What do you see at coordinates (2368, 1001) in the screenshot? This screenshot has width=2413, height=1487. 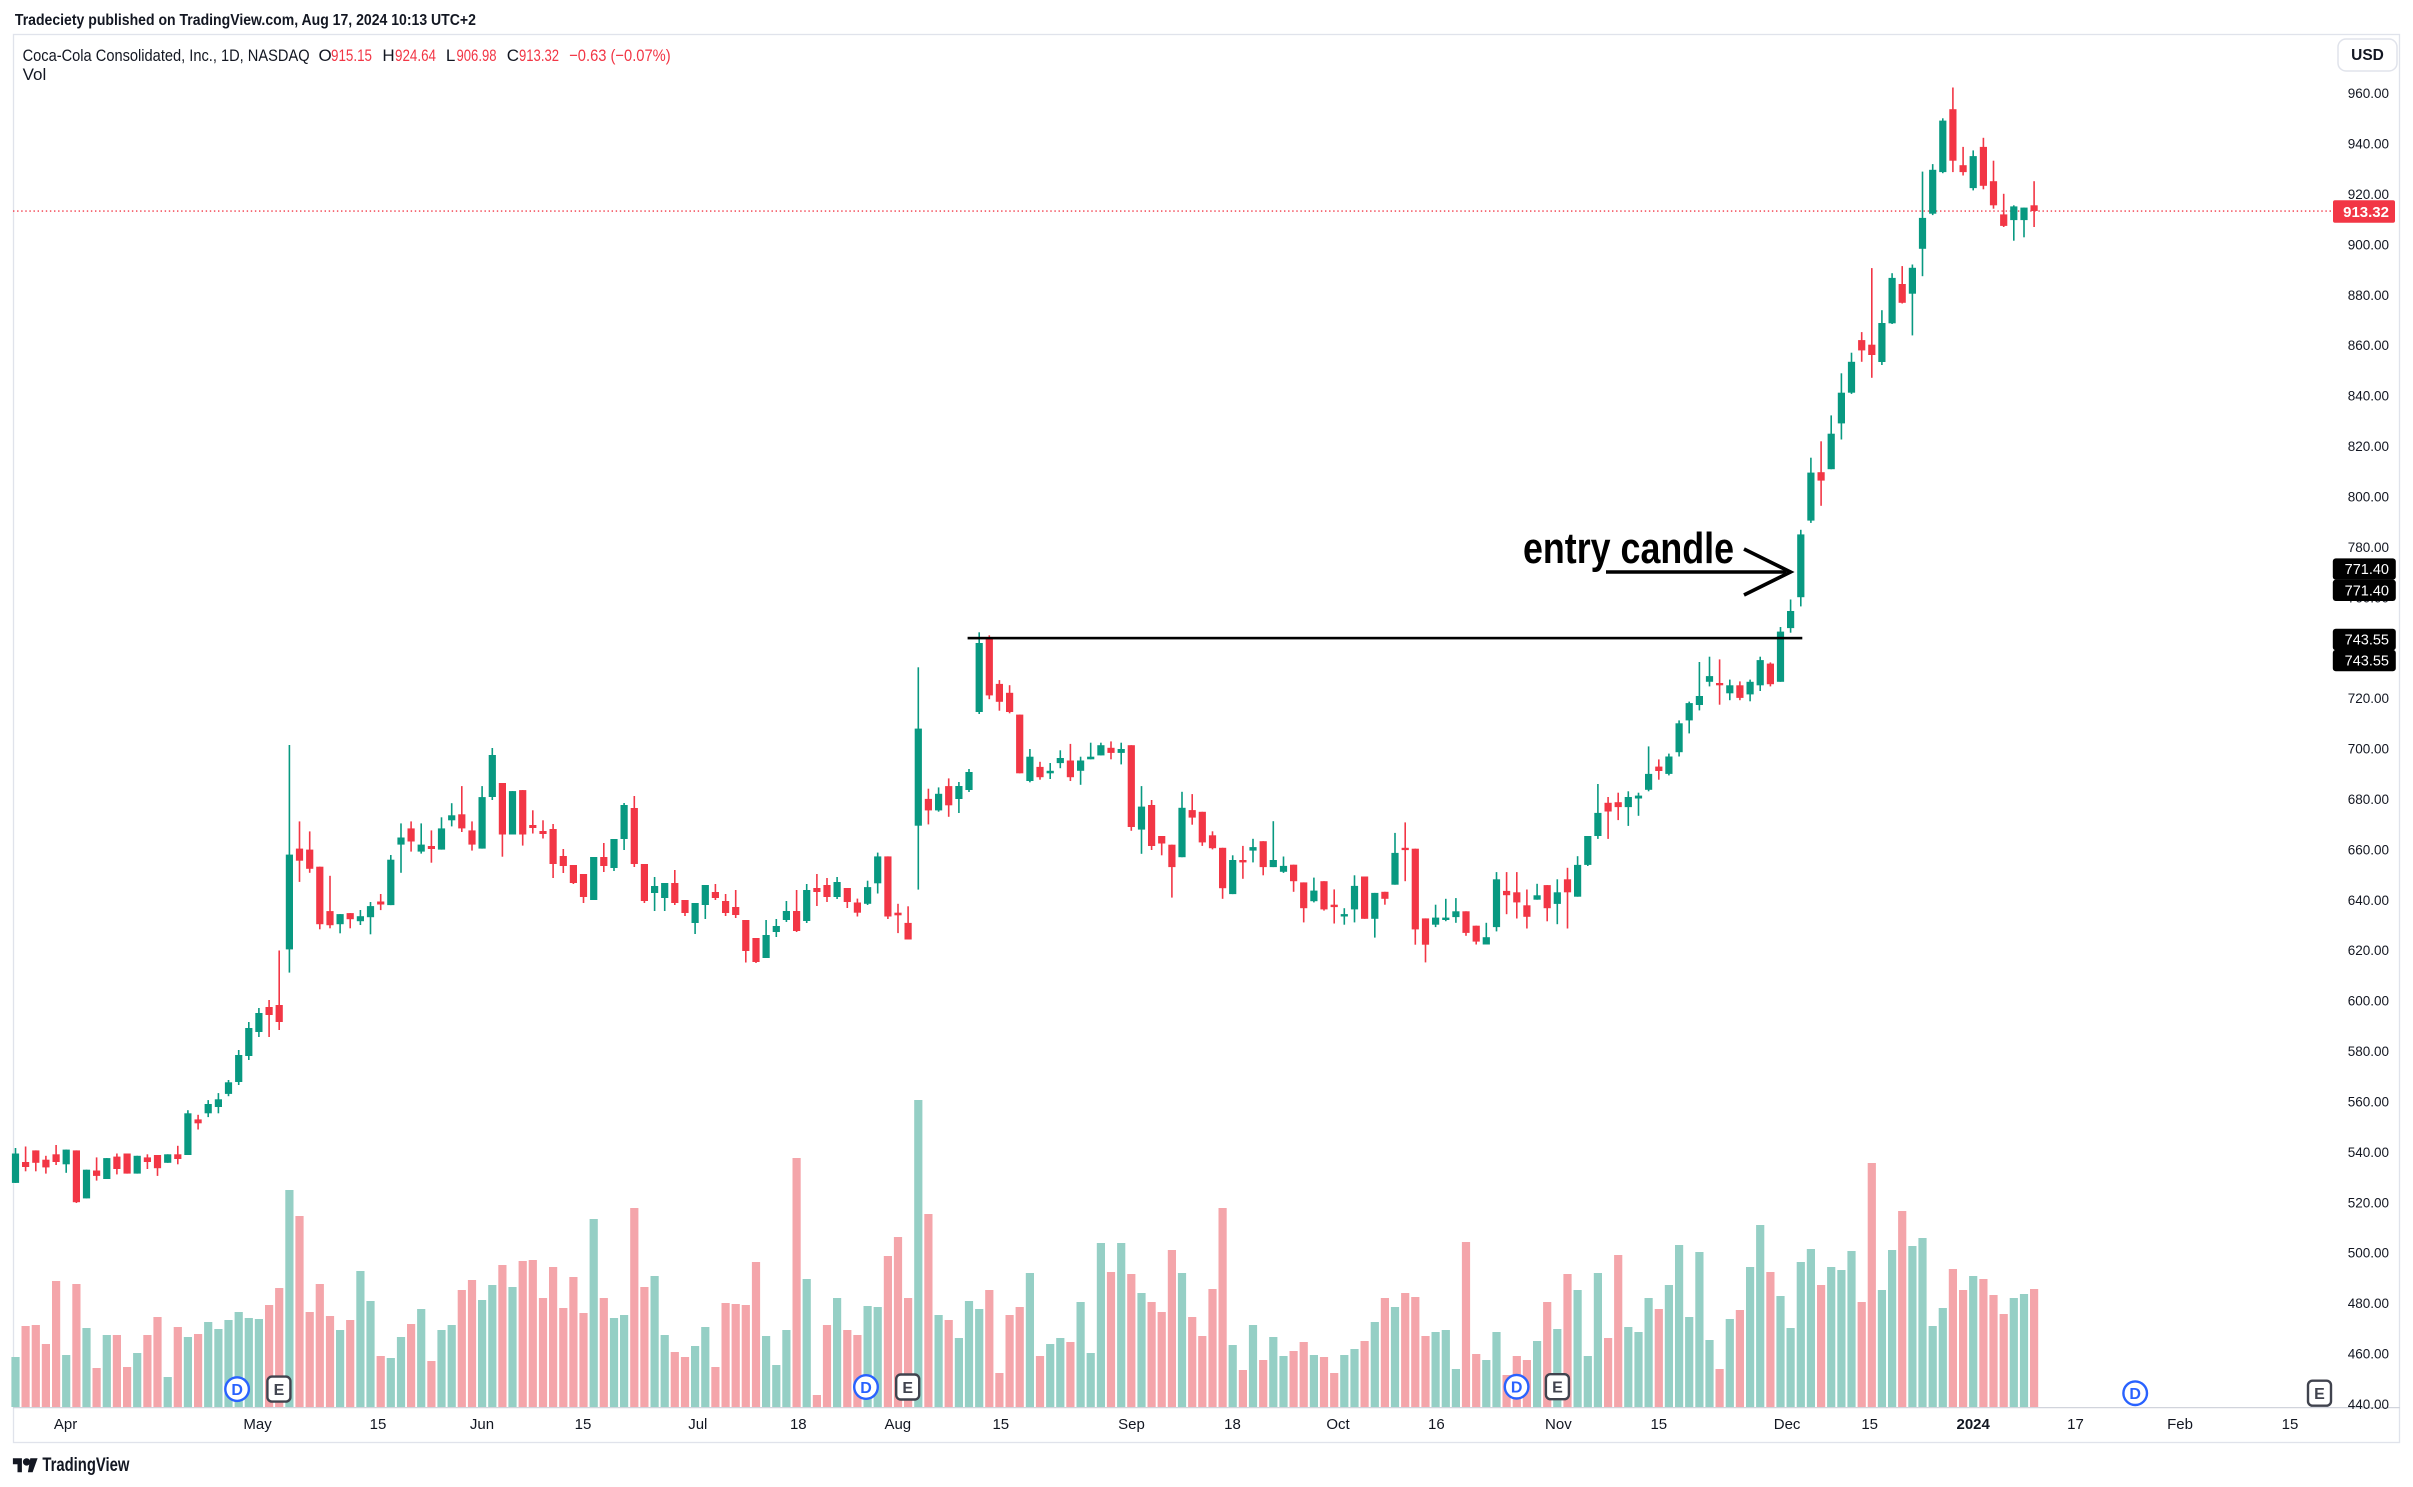 I see `svg-text: 600.00` at bounding box center [2368, 1001].